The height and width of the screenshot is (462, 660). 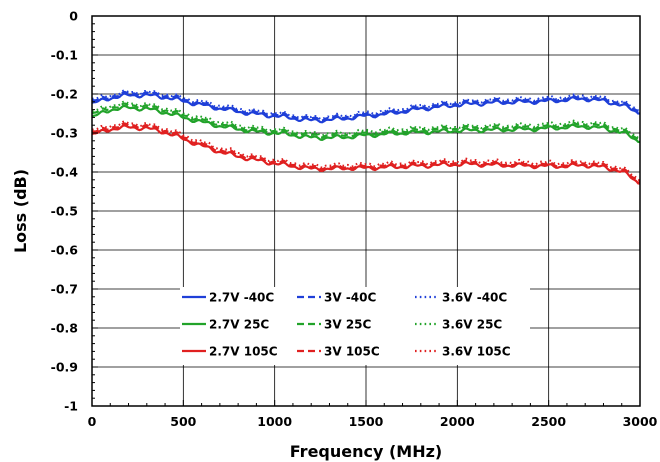 I want to click on y-tick-label: -0.2, so click(x=64, y=94).